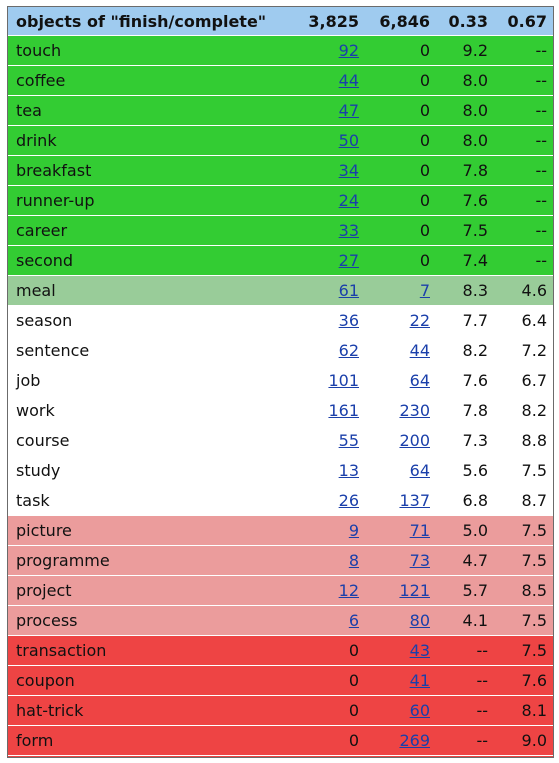  I want to click on count-complete-link: 7, so click(425, 290).